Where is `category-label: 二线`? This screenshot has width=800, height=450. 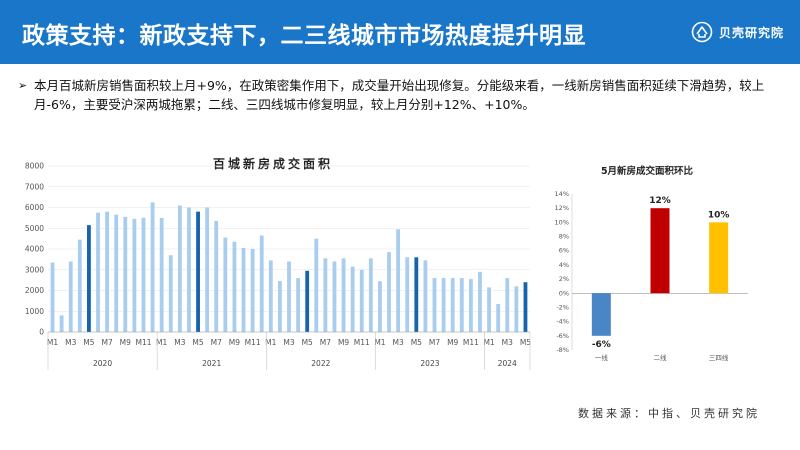 category-label: 二线 is located at coordinates (661, 357).